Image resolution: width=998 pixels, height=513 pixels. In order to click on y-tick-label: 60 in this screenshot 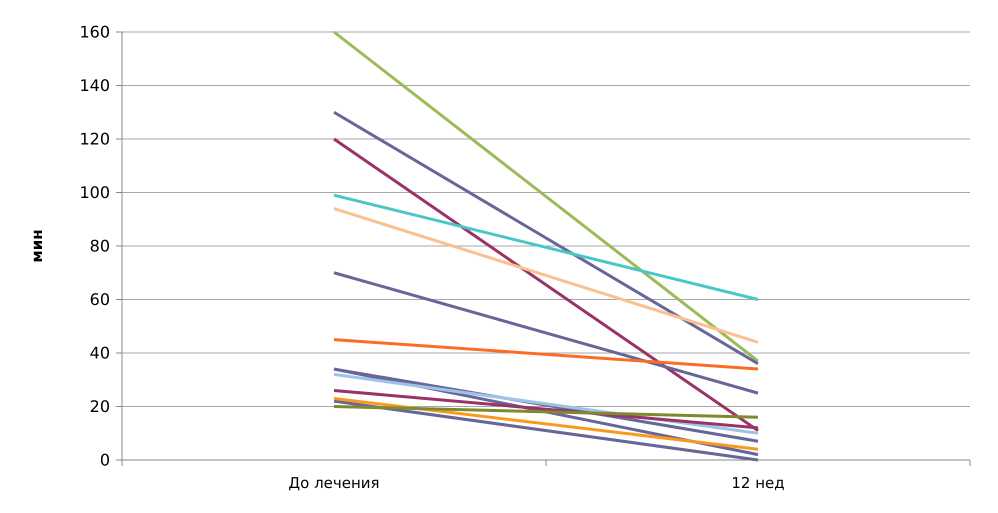, I will do `click(100, 300)`.